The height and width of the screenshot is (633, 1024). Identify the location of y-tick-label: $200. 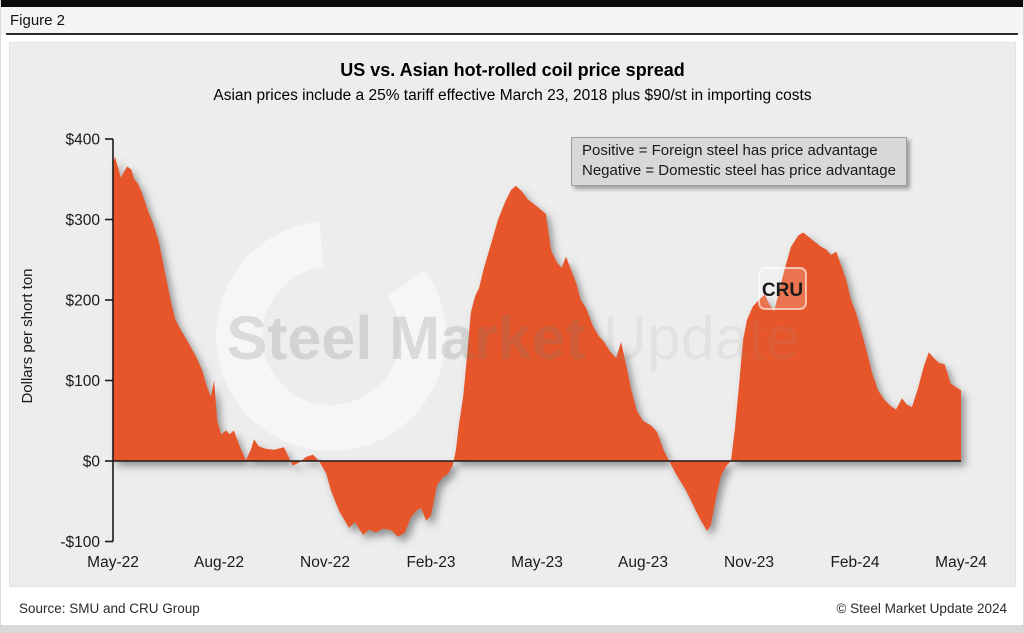
(83, 301).